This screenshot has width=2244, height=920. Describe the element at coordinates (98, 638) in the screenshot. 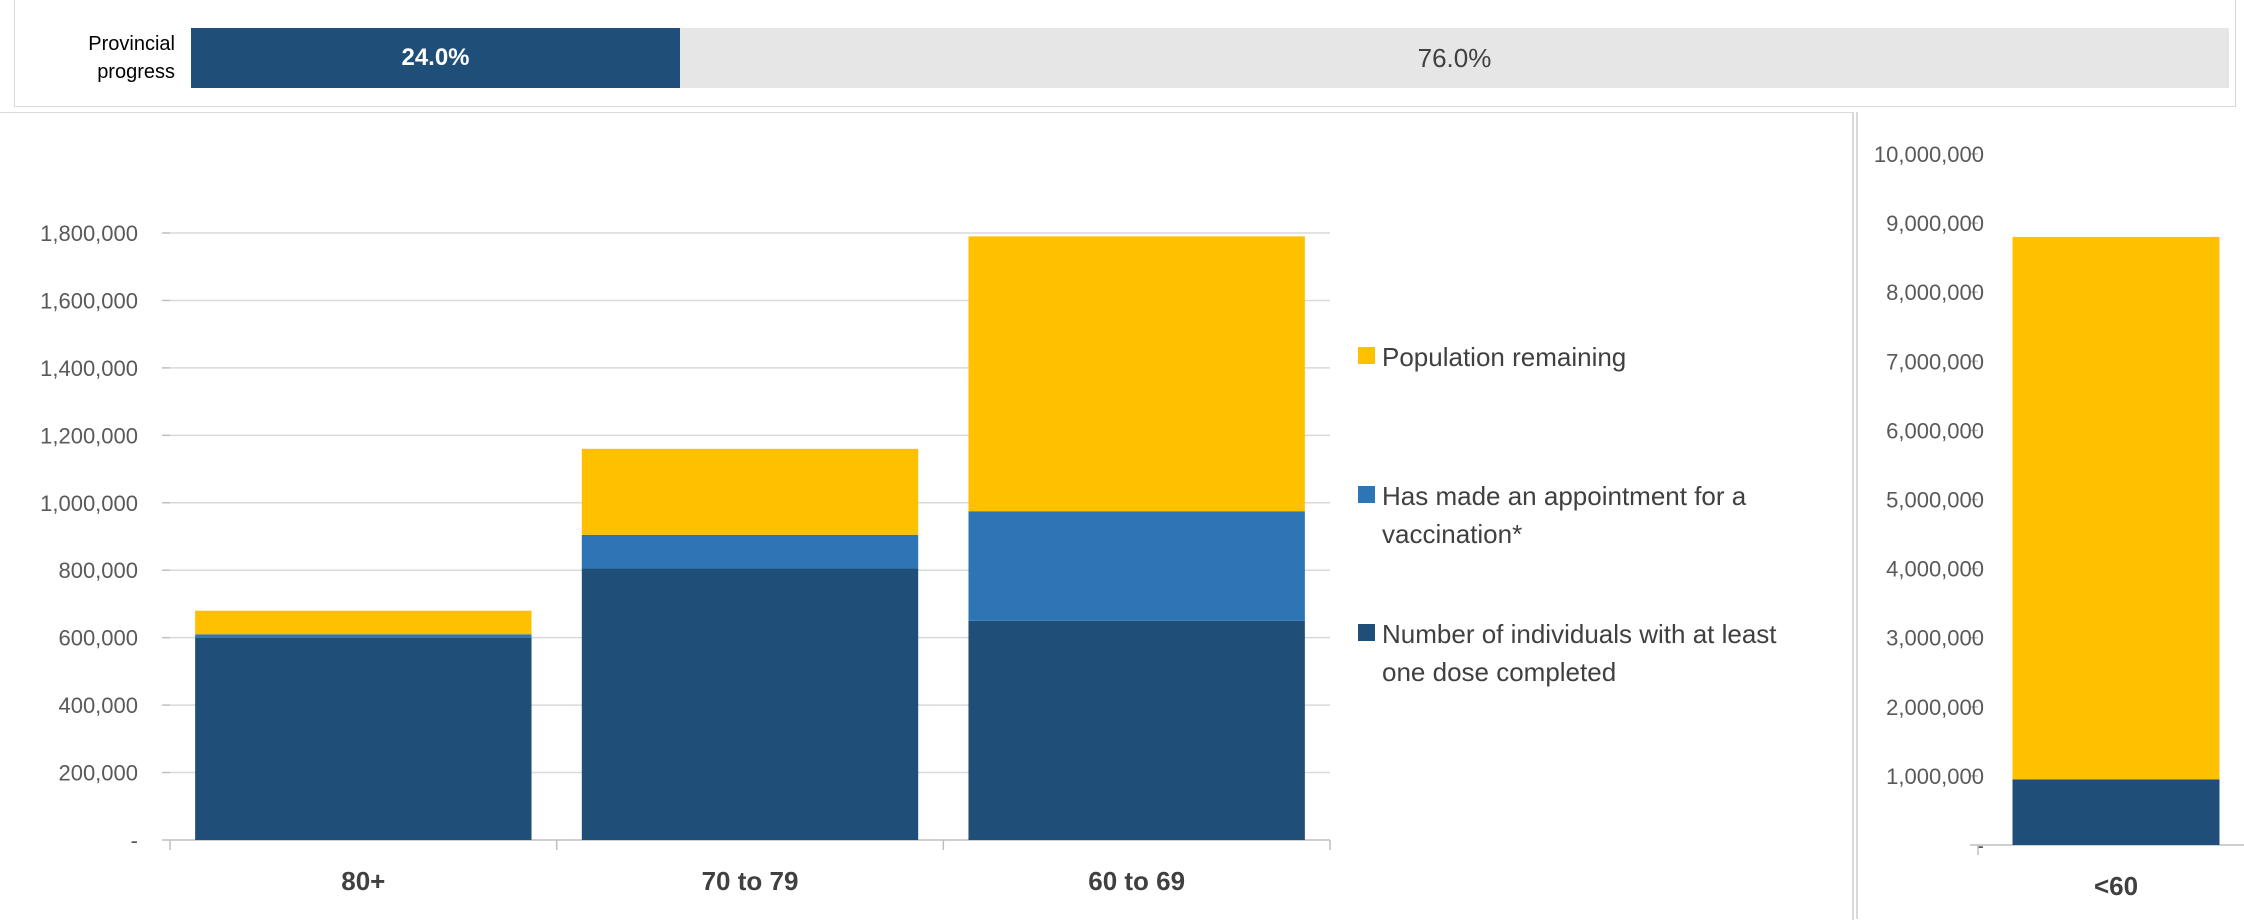

I see `y-tick-label: 600,000` at that location.